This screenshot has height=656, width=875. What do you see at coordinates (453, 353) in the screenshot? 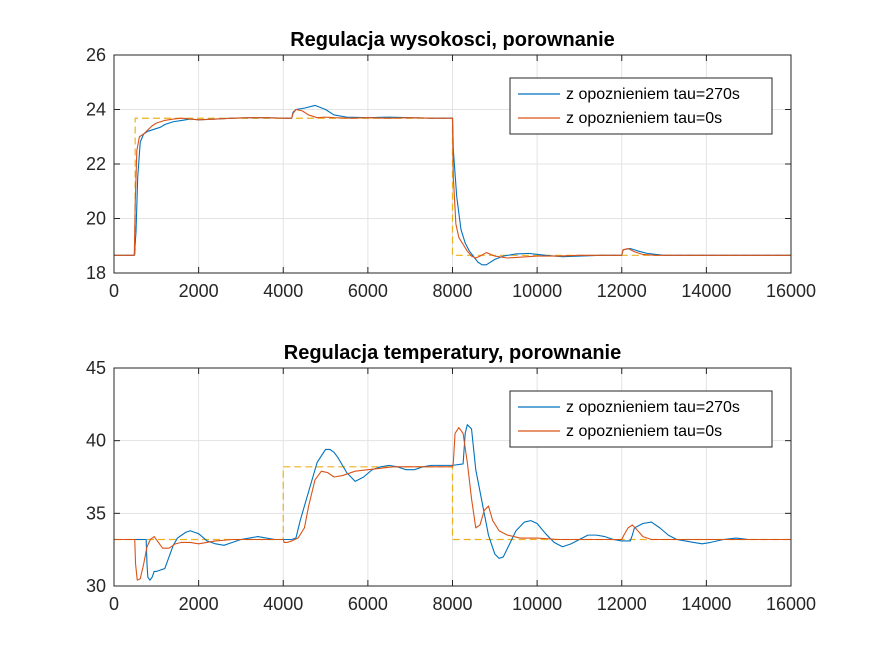
I see `chart-title: Regulacja temperatury, porownanie` at bounding box center [453, 353].